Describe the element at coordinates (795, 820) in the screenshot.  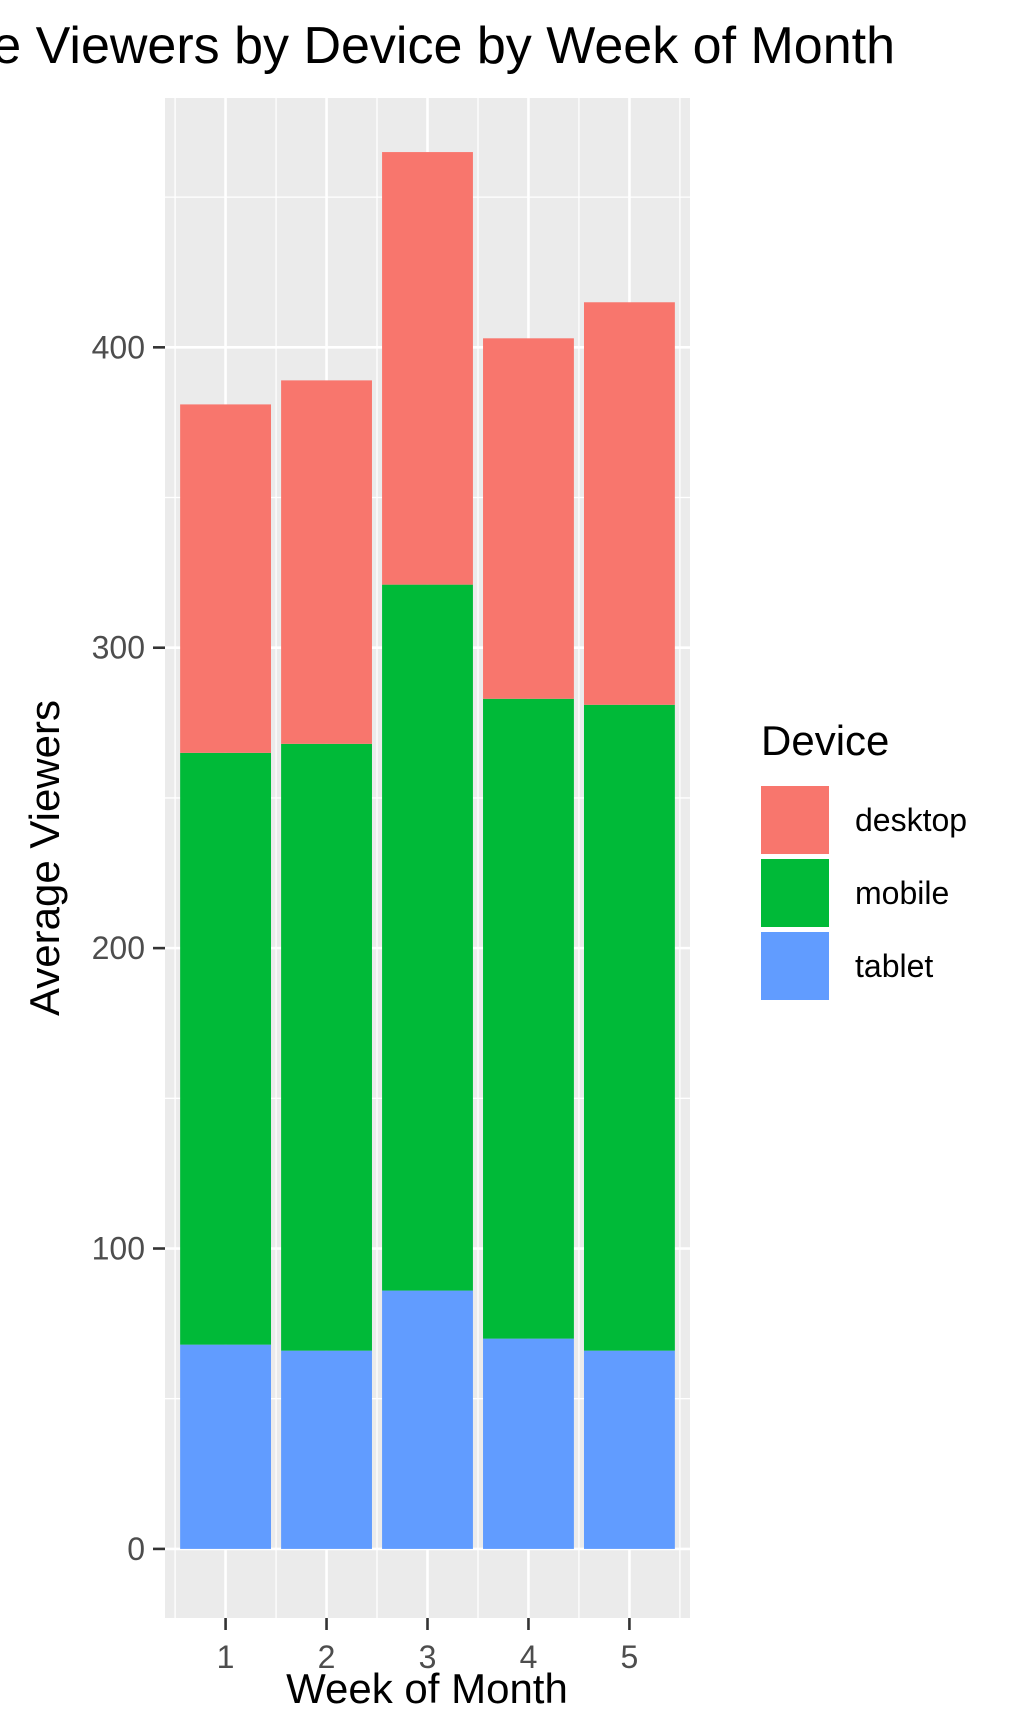
I see `legend-key-desktop` at that location.